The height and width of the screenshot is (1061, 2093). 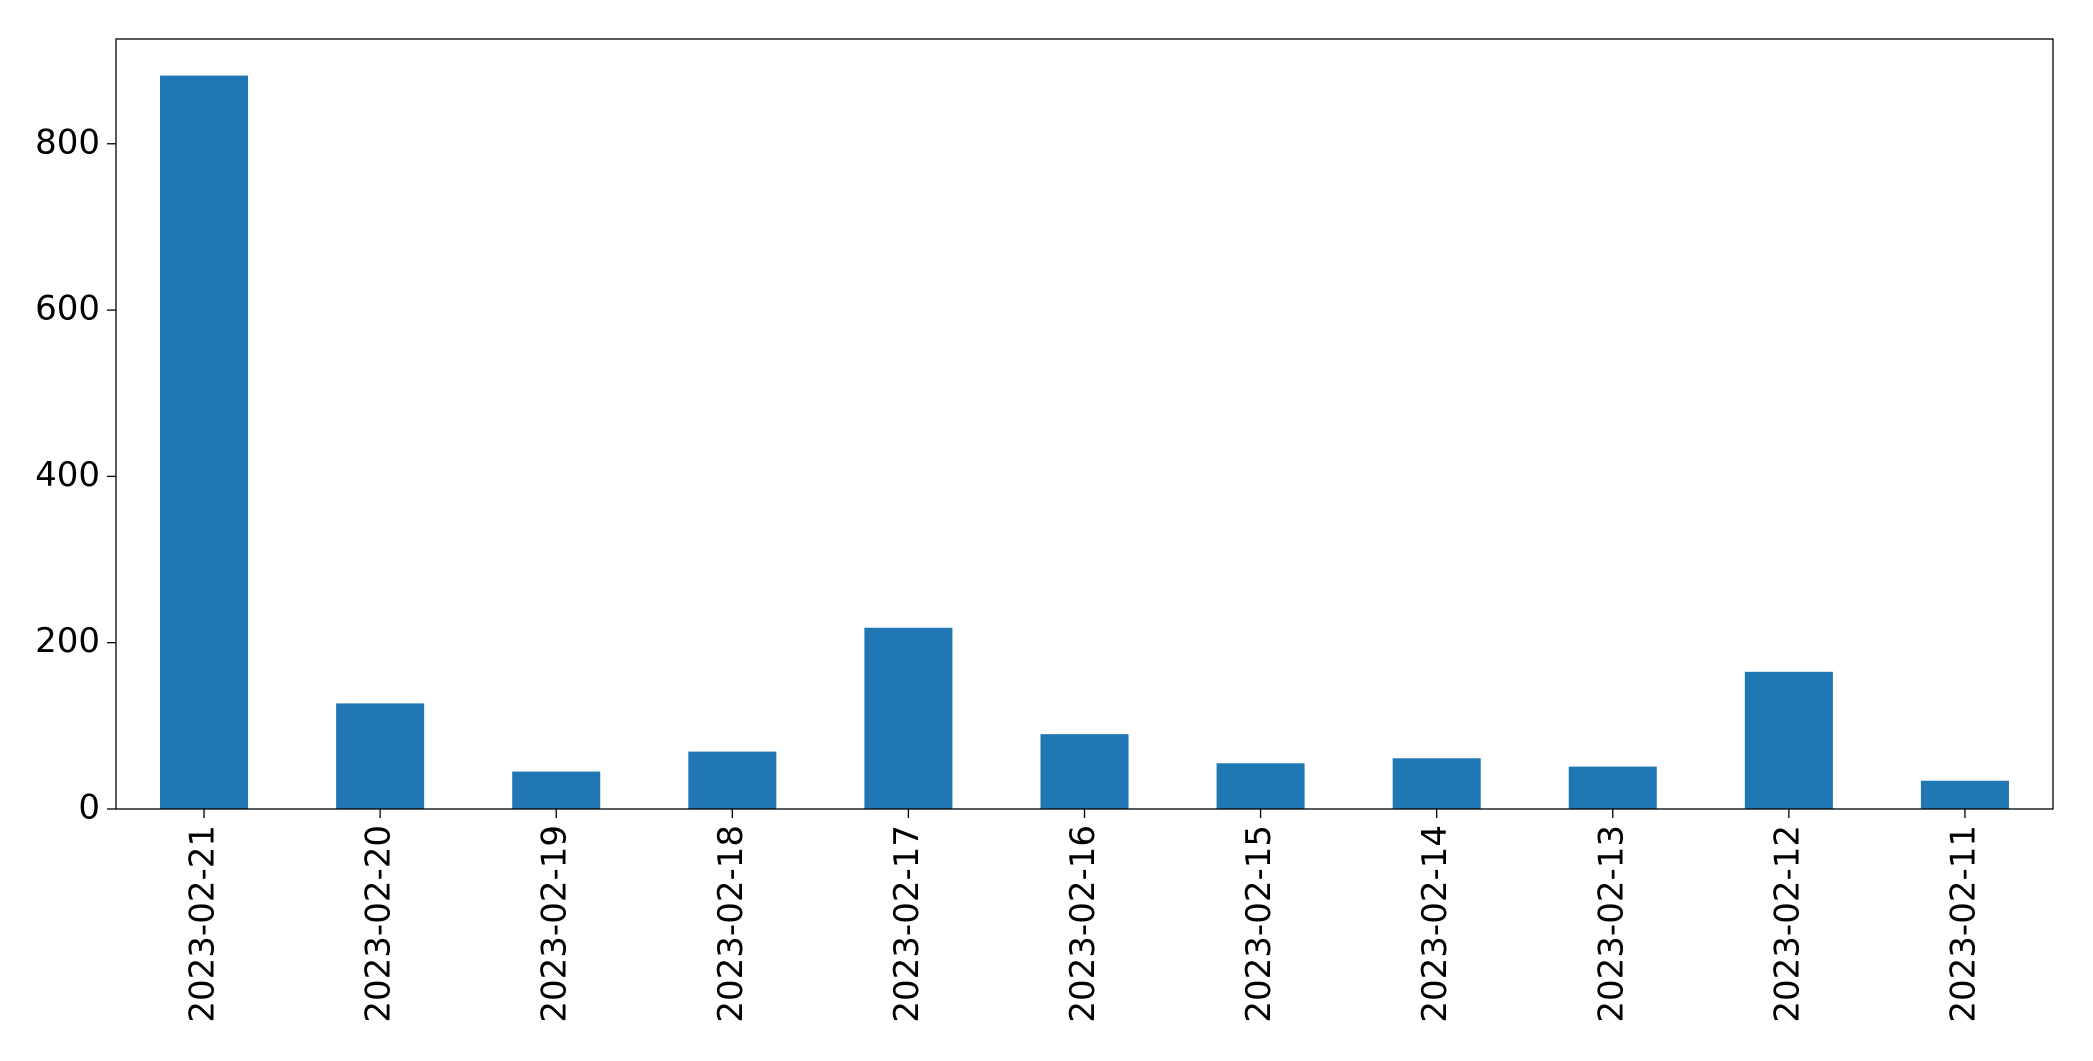 What do you see at coordinates (89, 808) in the screenshot?
I see `y-tick-label: 0` at bounding box center [89, 808].